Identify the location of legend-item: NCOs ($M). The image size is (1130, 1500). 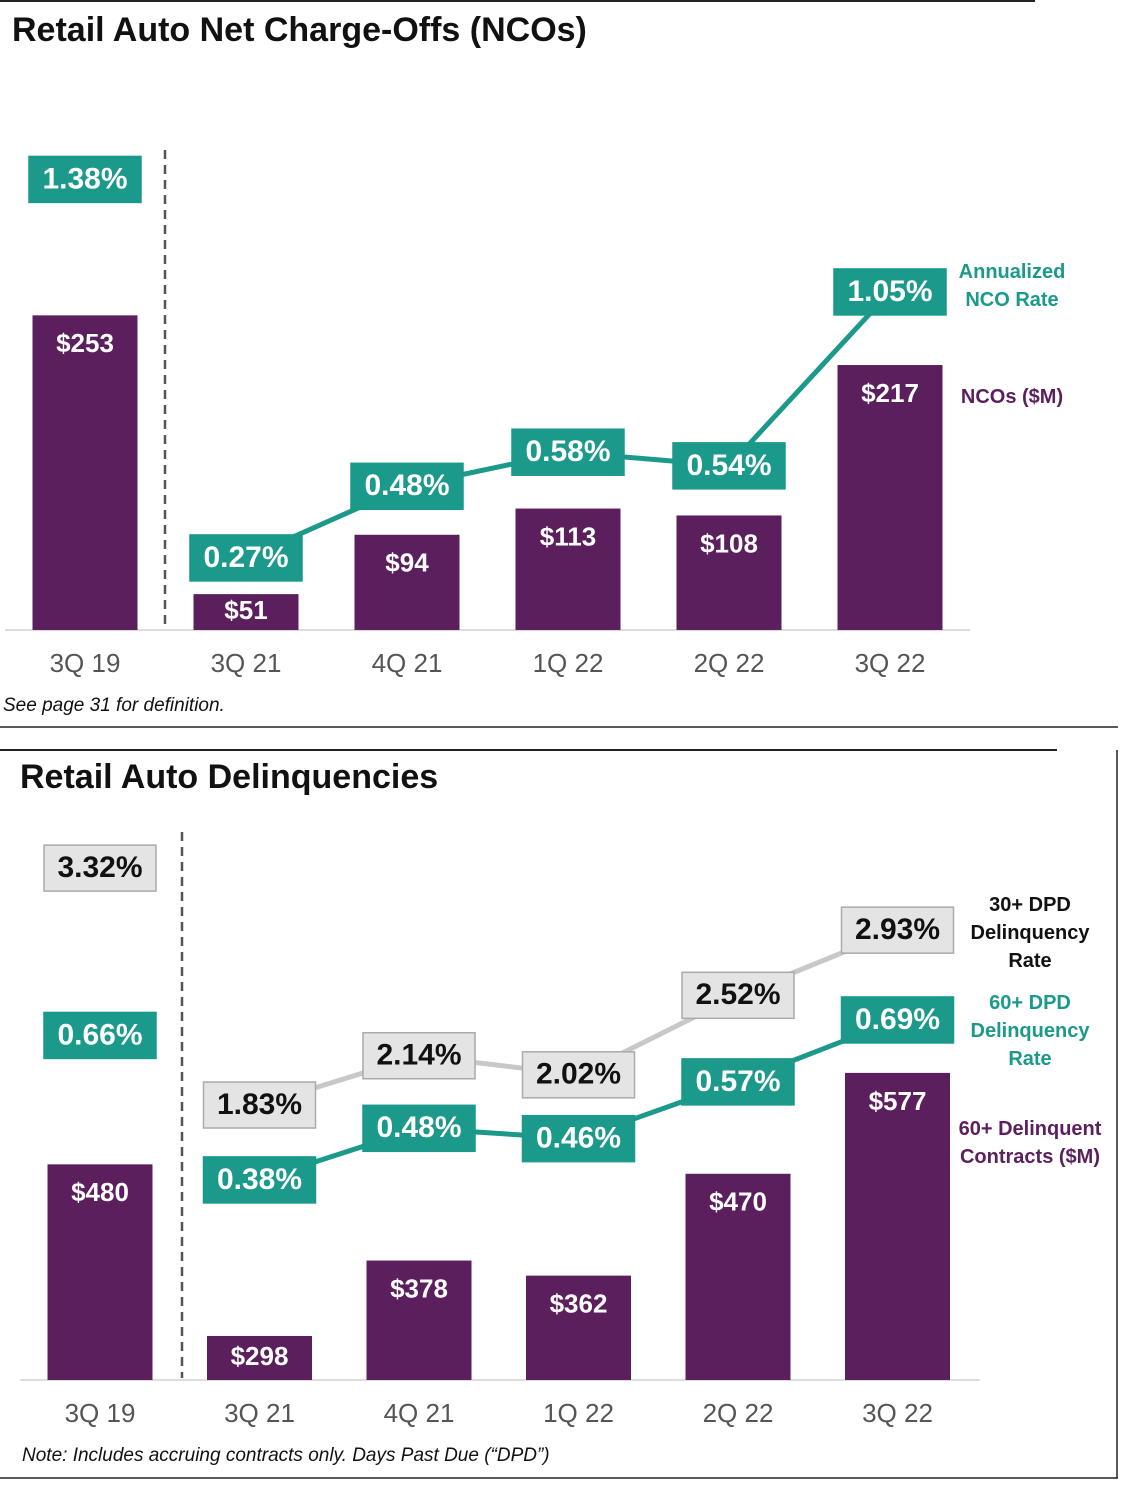
(1012, 397).